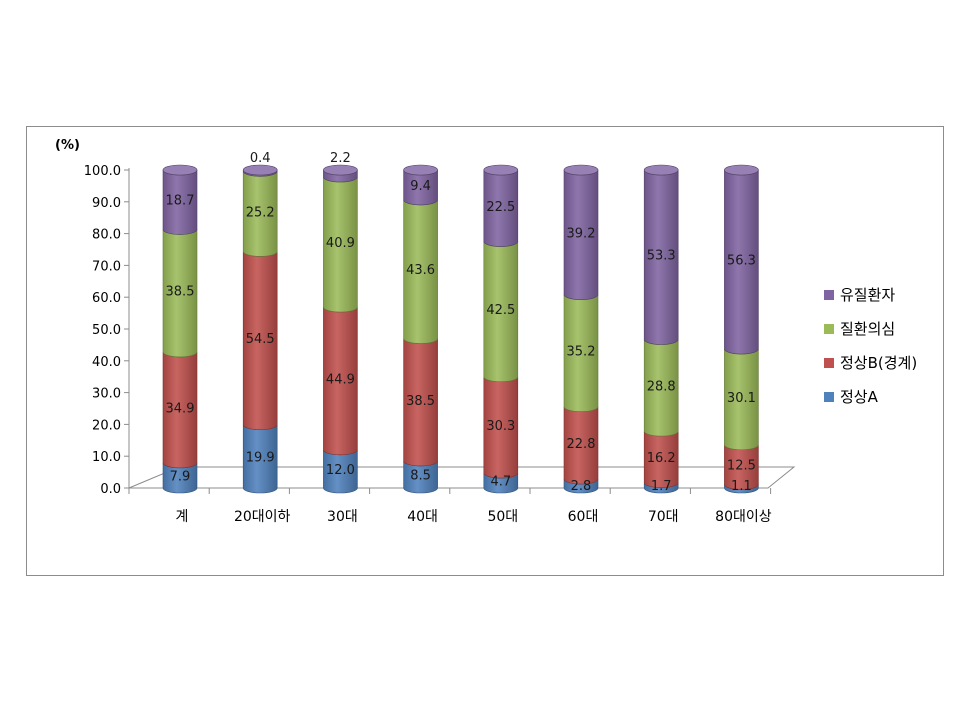  Describe the element at coordinates (106, 330) in the screenshot. I see `y-tick-label: 50.0` at that location.